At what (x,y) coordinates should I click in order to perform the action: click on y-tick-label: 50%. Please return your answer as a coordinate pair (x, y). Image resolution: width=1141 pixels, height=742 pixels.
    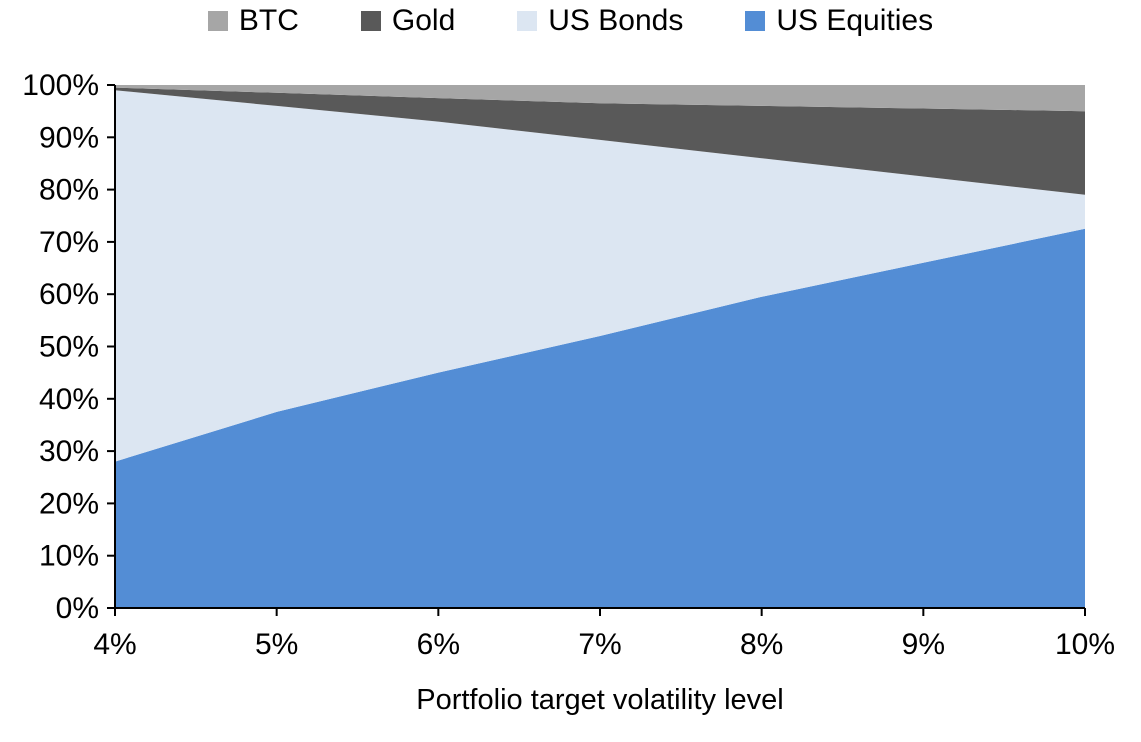
    Looking at the image, I should click on (69, 347).